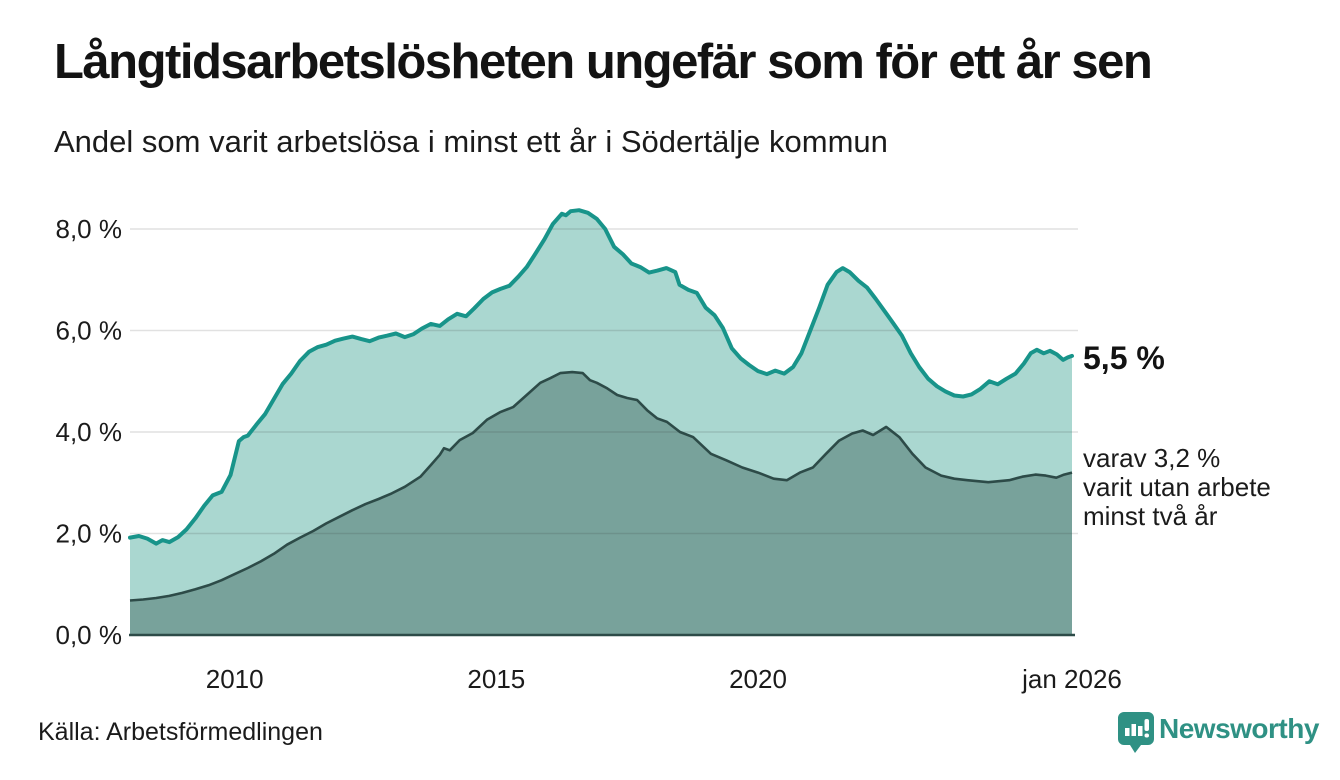 This screenshot has height=780, width=1340. Describe the element at coordinates (1124, 358) in the screenshot. I see `latest-value-annotation: 5,5 %` at that location.